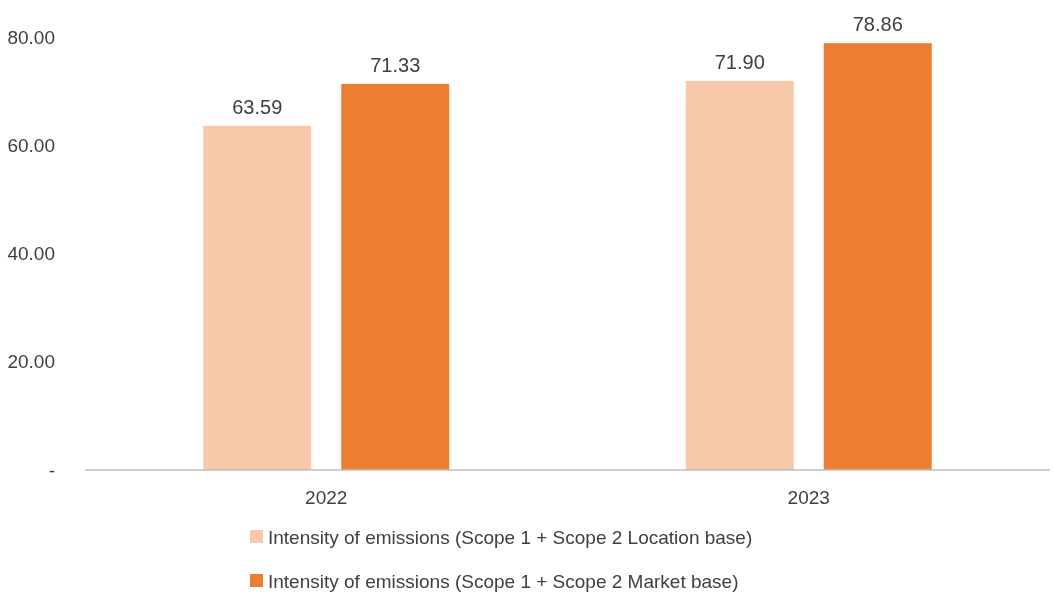 This screenshot has height=598, width=1053. Describe the element at coordinates (739, 61) in the screenshot. I see `text: 71.90` at that location.